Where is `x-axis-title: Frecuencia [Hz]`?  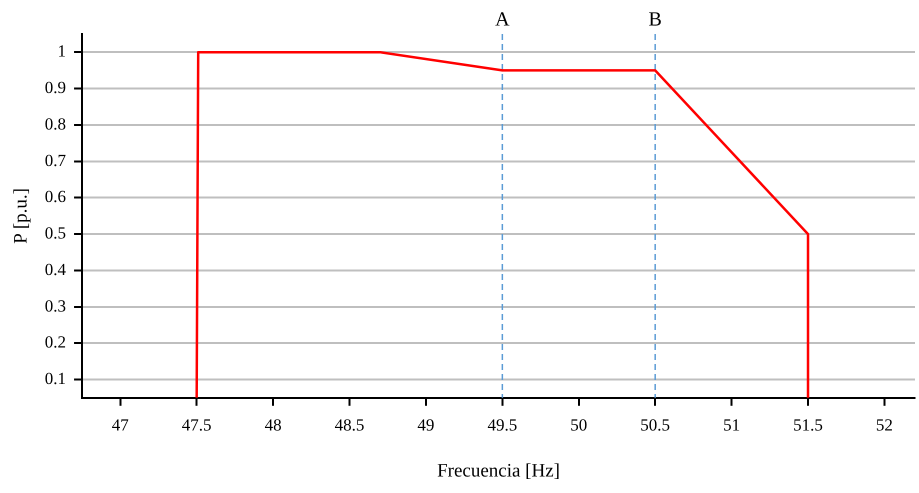
x-axis-title: Frecuencia [Hz] is located at coordinates (498, 471).